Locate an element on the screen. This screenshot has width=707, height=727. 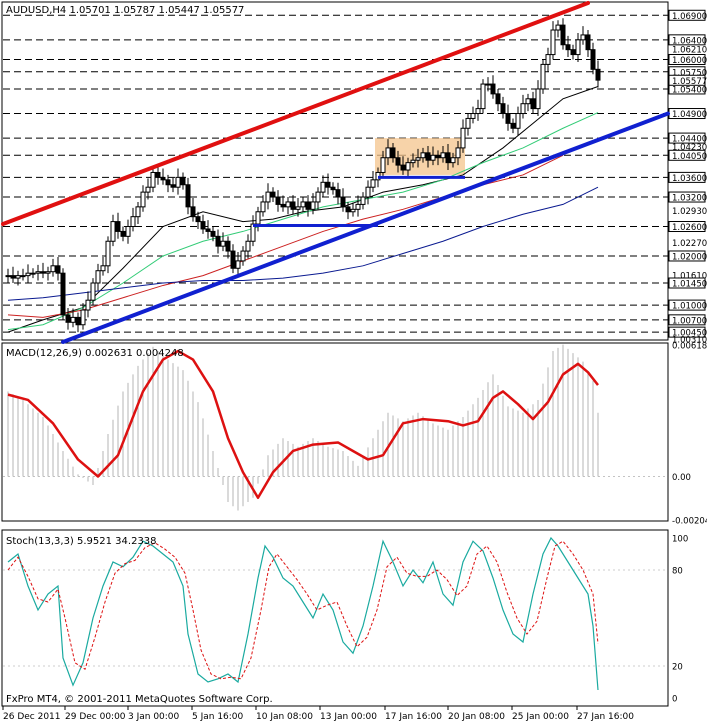
price-axis-label-3: 1.06000 is located at coordinates (689, 61).